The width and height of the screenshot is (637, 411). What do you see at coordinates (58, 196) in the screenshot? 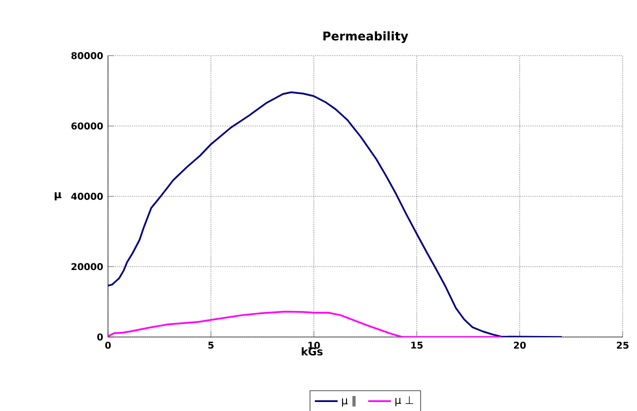
I see `y-axis-title: μ` at bounding box center [58, 196].